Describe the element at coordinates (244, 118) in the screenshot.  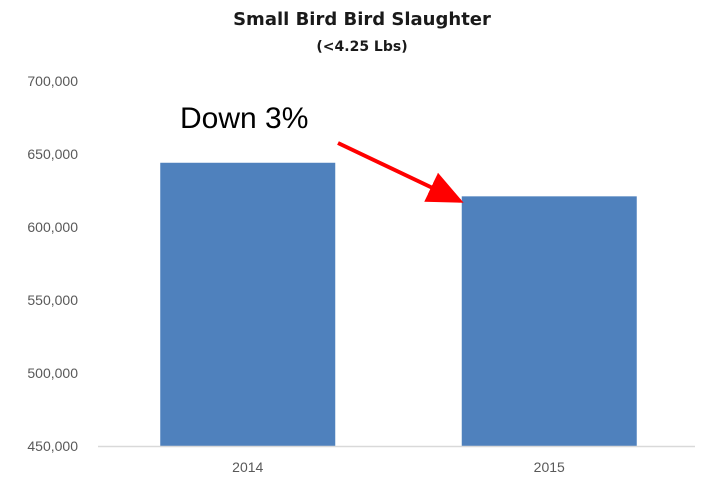
I see `annotation-down-3-percent: Down 3%` at that location.